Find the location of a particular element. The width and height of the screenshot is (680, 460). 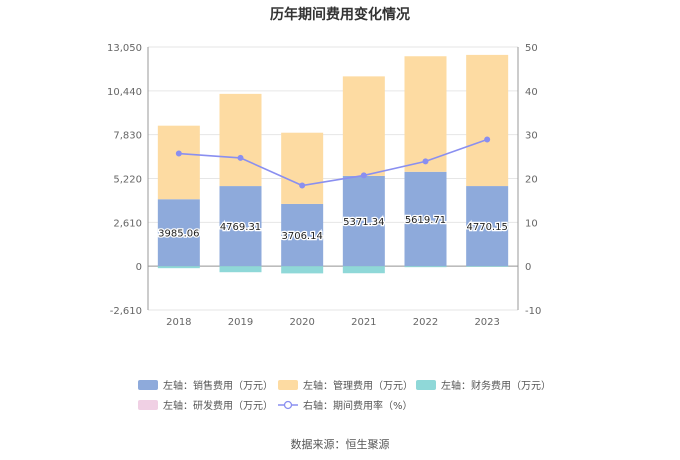

y-left-tick-label: 13,050 is located at coordinates (124, 48).